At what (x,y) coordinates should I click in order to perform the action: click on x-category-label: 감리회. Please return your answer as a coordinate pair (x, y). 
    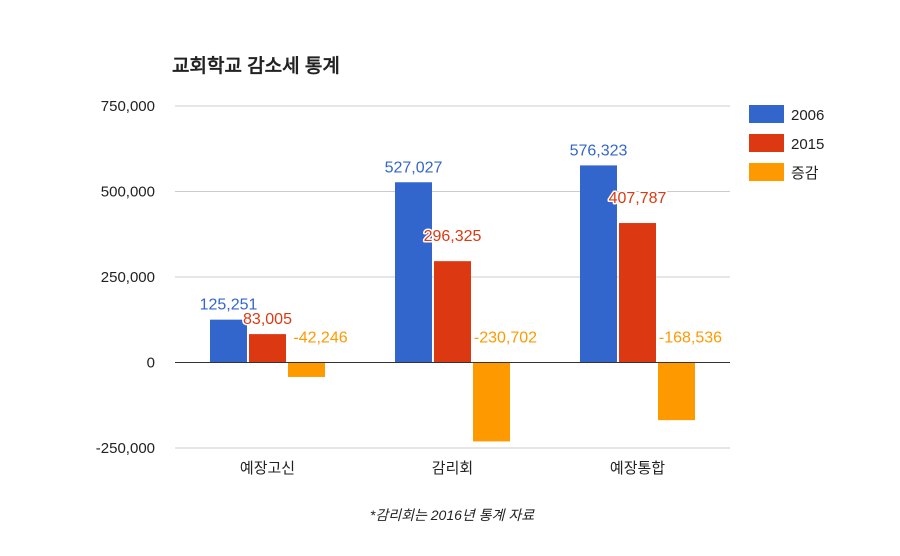
    Looking at the image, I should click on (452, 468).